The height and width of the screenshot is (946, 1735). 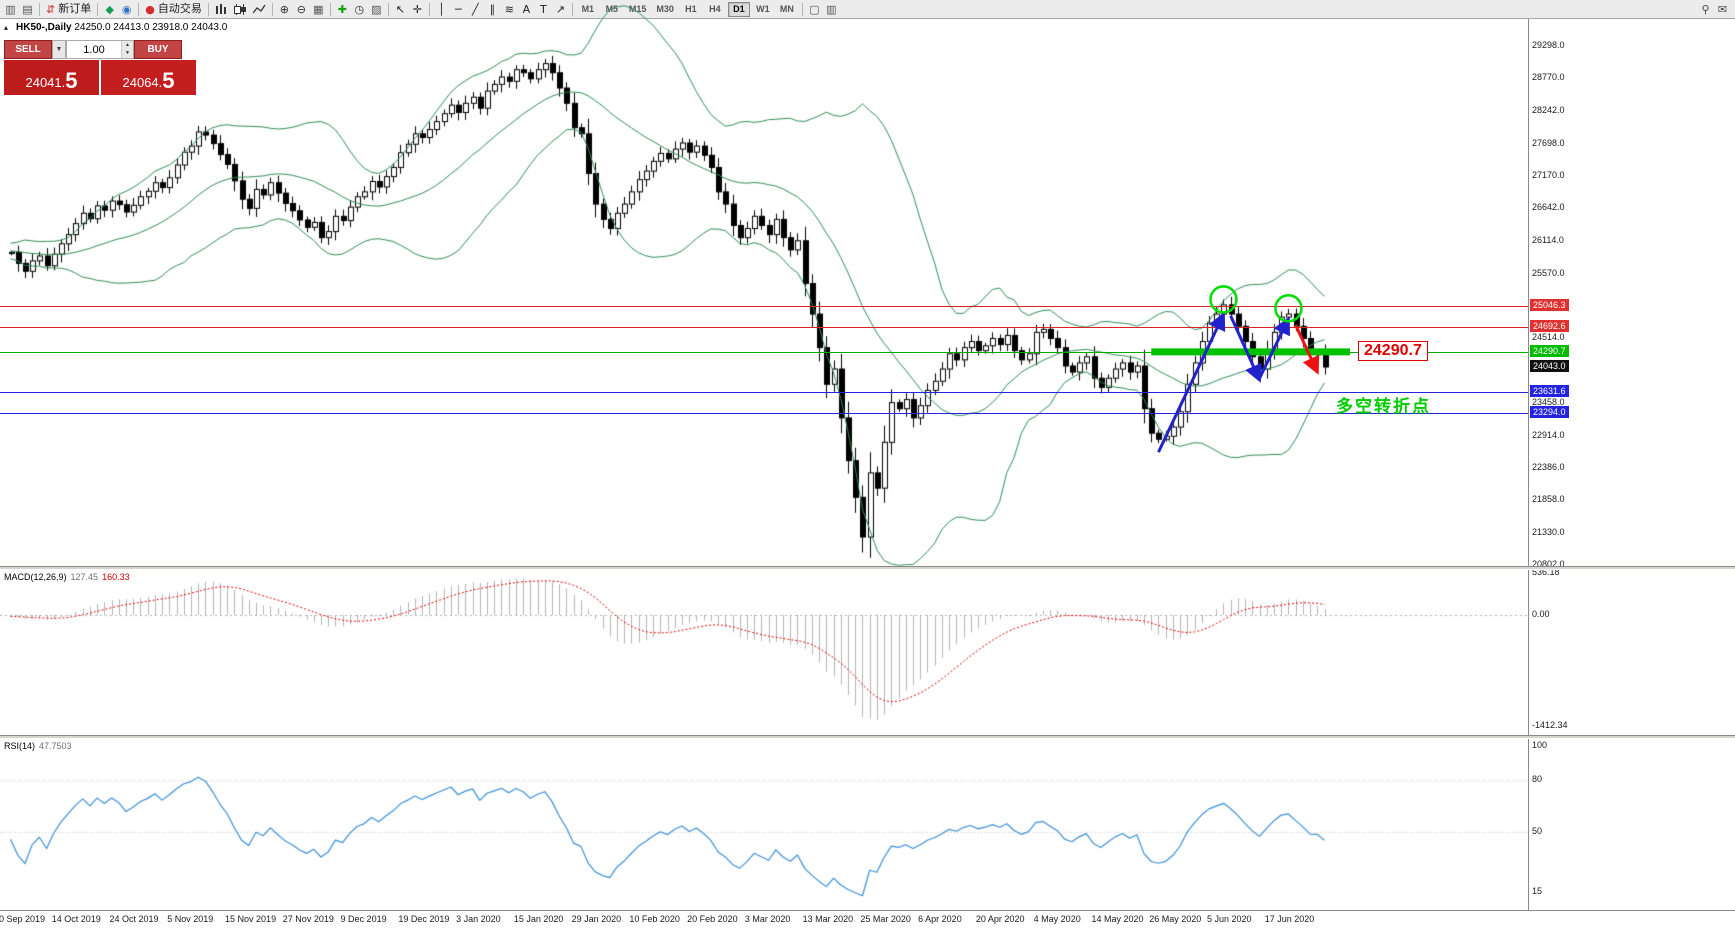 What do you see at coordinates (363, 919) in the screenshot?
I see `date-axis-label: 9 Dec 2019` at bounding box center [363, 919].